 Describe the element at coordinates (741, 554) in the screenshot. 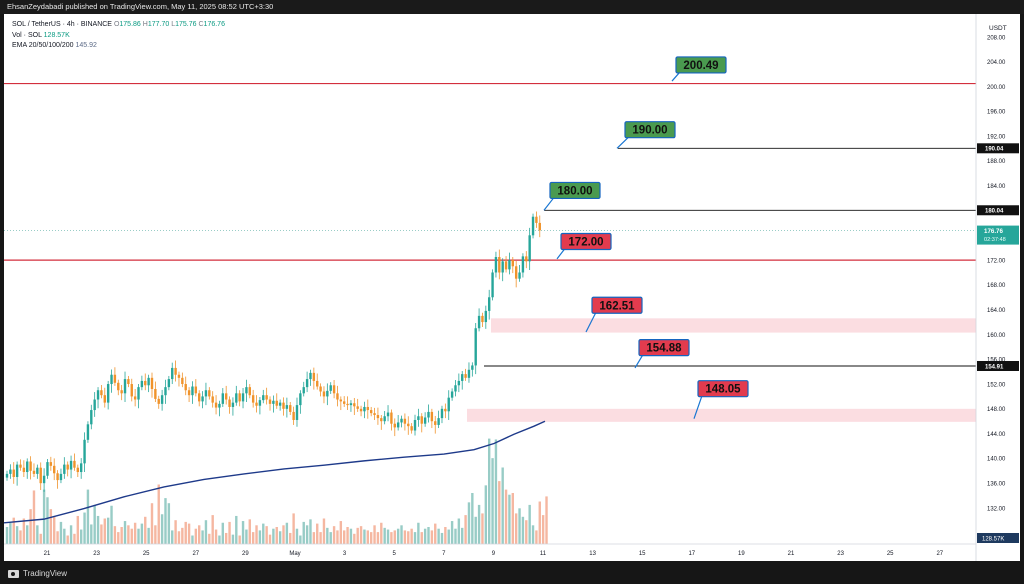

I see `time-tick-label: 19` at that location.